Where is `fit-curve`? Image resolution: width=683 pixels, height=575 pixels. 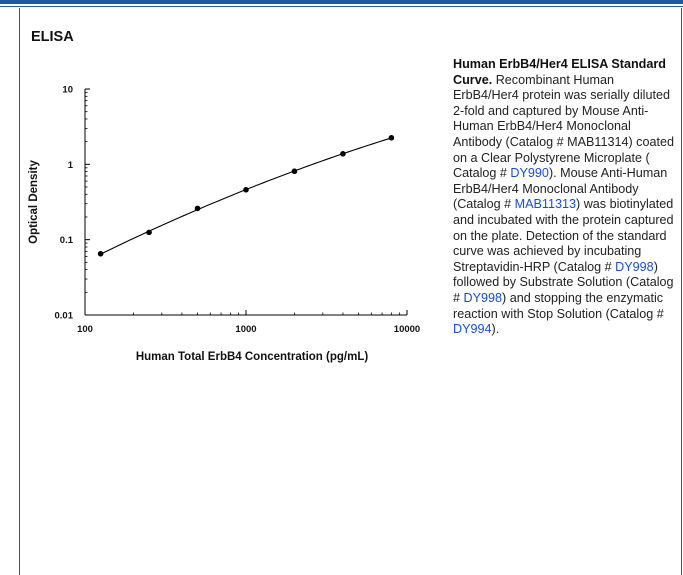
fit-curve is located at coordinates (246, 196).